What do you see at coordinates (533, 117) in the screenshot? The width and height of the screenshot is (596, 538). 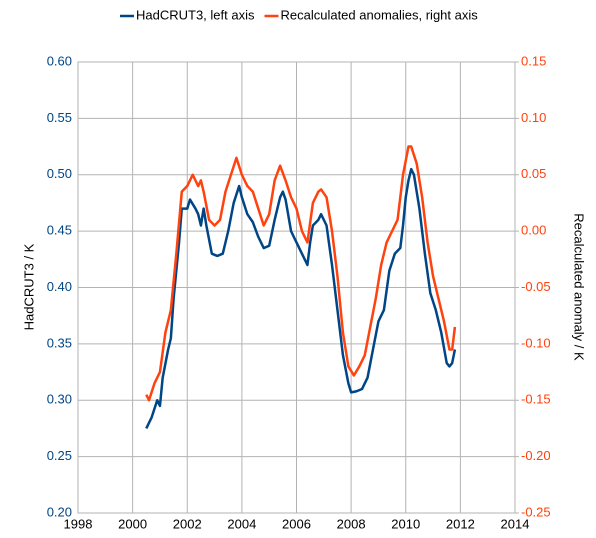 I see `y2-tick-label: 0.10` at bounding box center [533, 117].